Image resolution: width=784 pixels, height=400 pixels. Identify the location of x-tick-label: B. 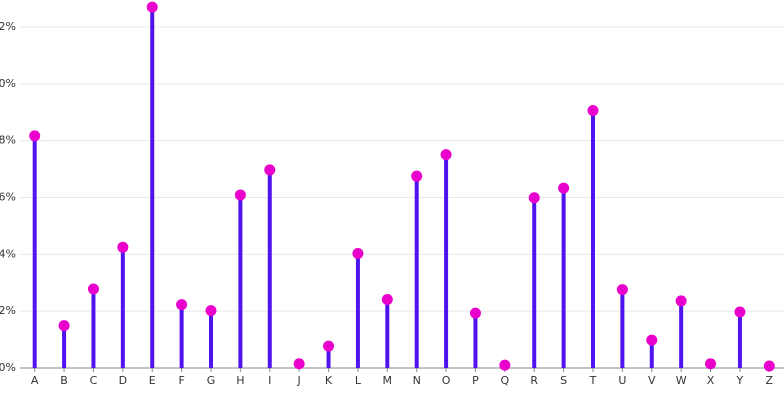
(64, 380).